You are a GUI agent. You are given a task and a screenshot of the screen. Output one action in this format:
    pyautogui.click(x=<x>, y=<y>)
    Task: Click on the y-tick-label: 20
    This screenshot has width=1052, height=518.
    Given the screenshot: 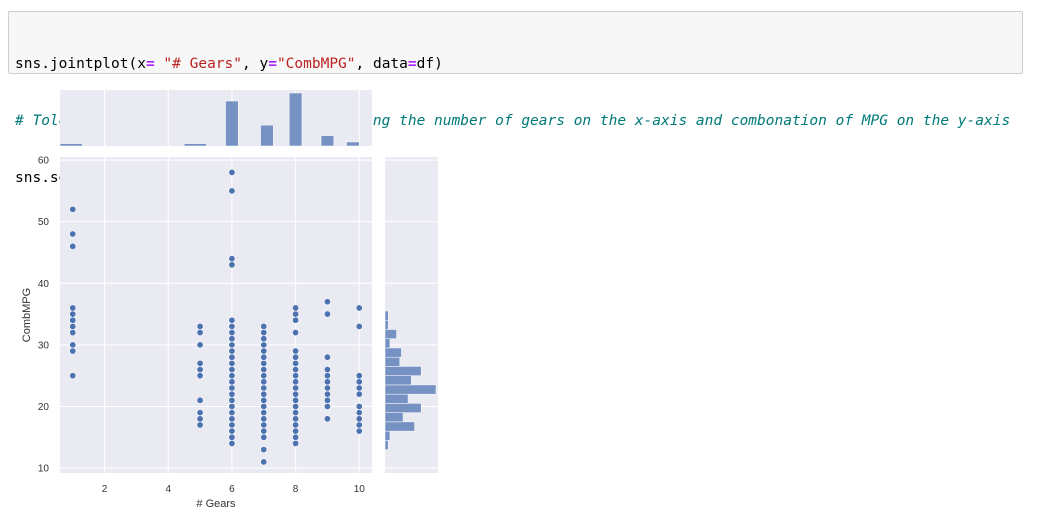 What is the action you would take?
    pyautogui.click(x=44, y=407)
    